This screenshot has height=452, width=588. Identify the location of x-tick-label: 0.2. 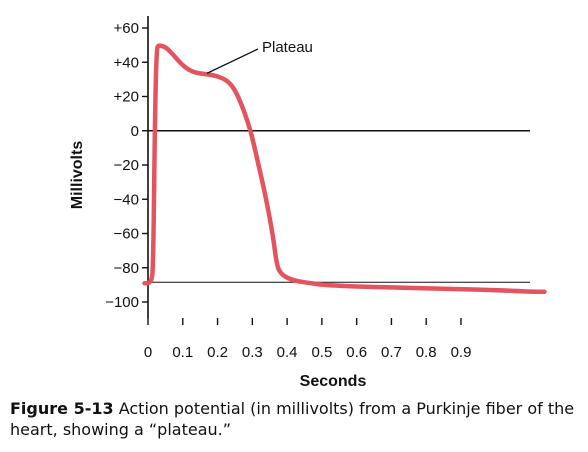
(217, 352).